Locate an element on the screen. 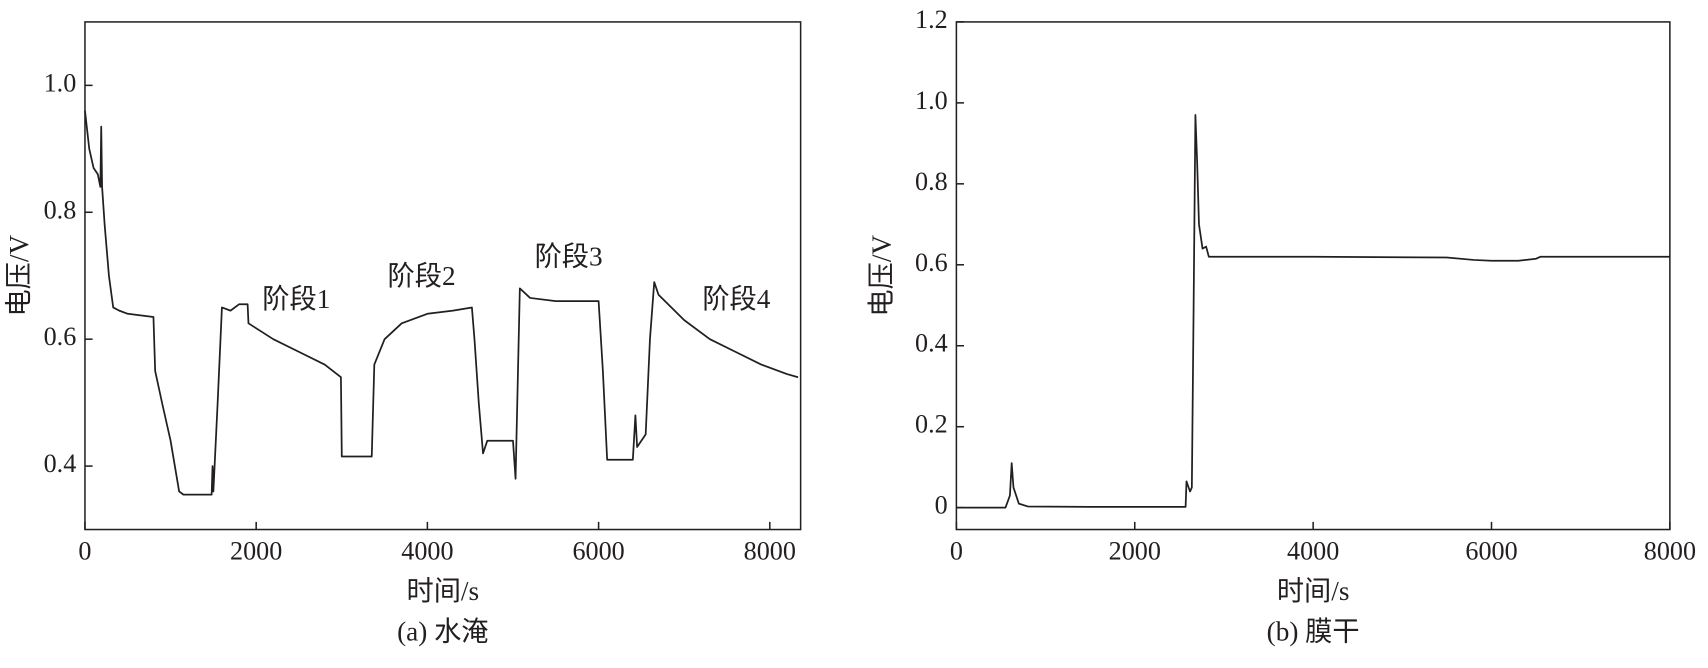 The image size is (1708, 668). caption: (a) 水淹 is located at coordinates (442, 631).